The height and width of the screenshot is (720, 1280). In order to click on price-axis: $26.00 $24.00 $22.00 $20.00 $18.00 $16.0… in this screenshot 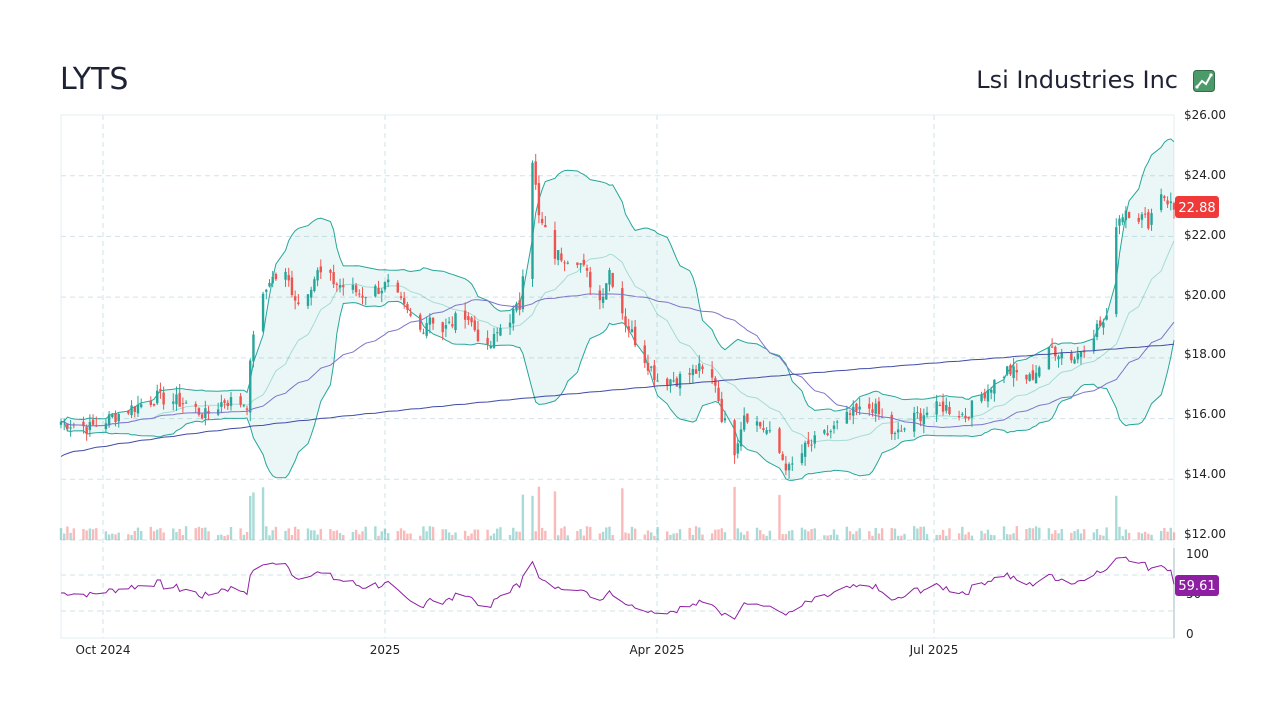, I will do `click(1205, 324)`.